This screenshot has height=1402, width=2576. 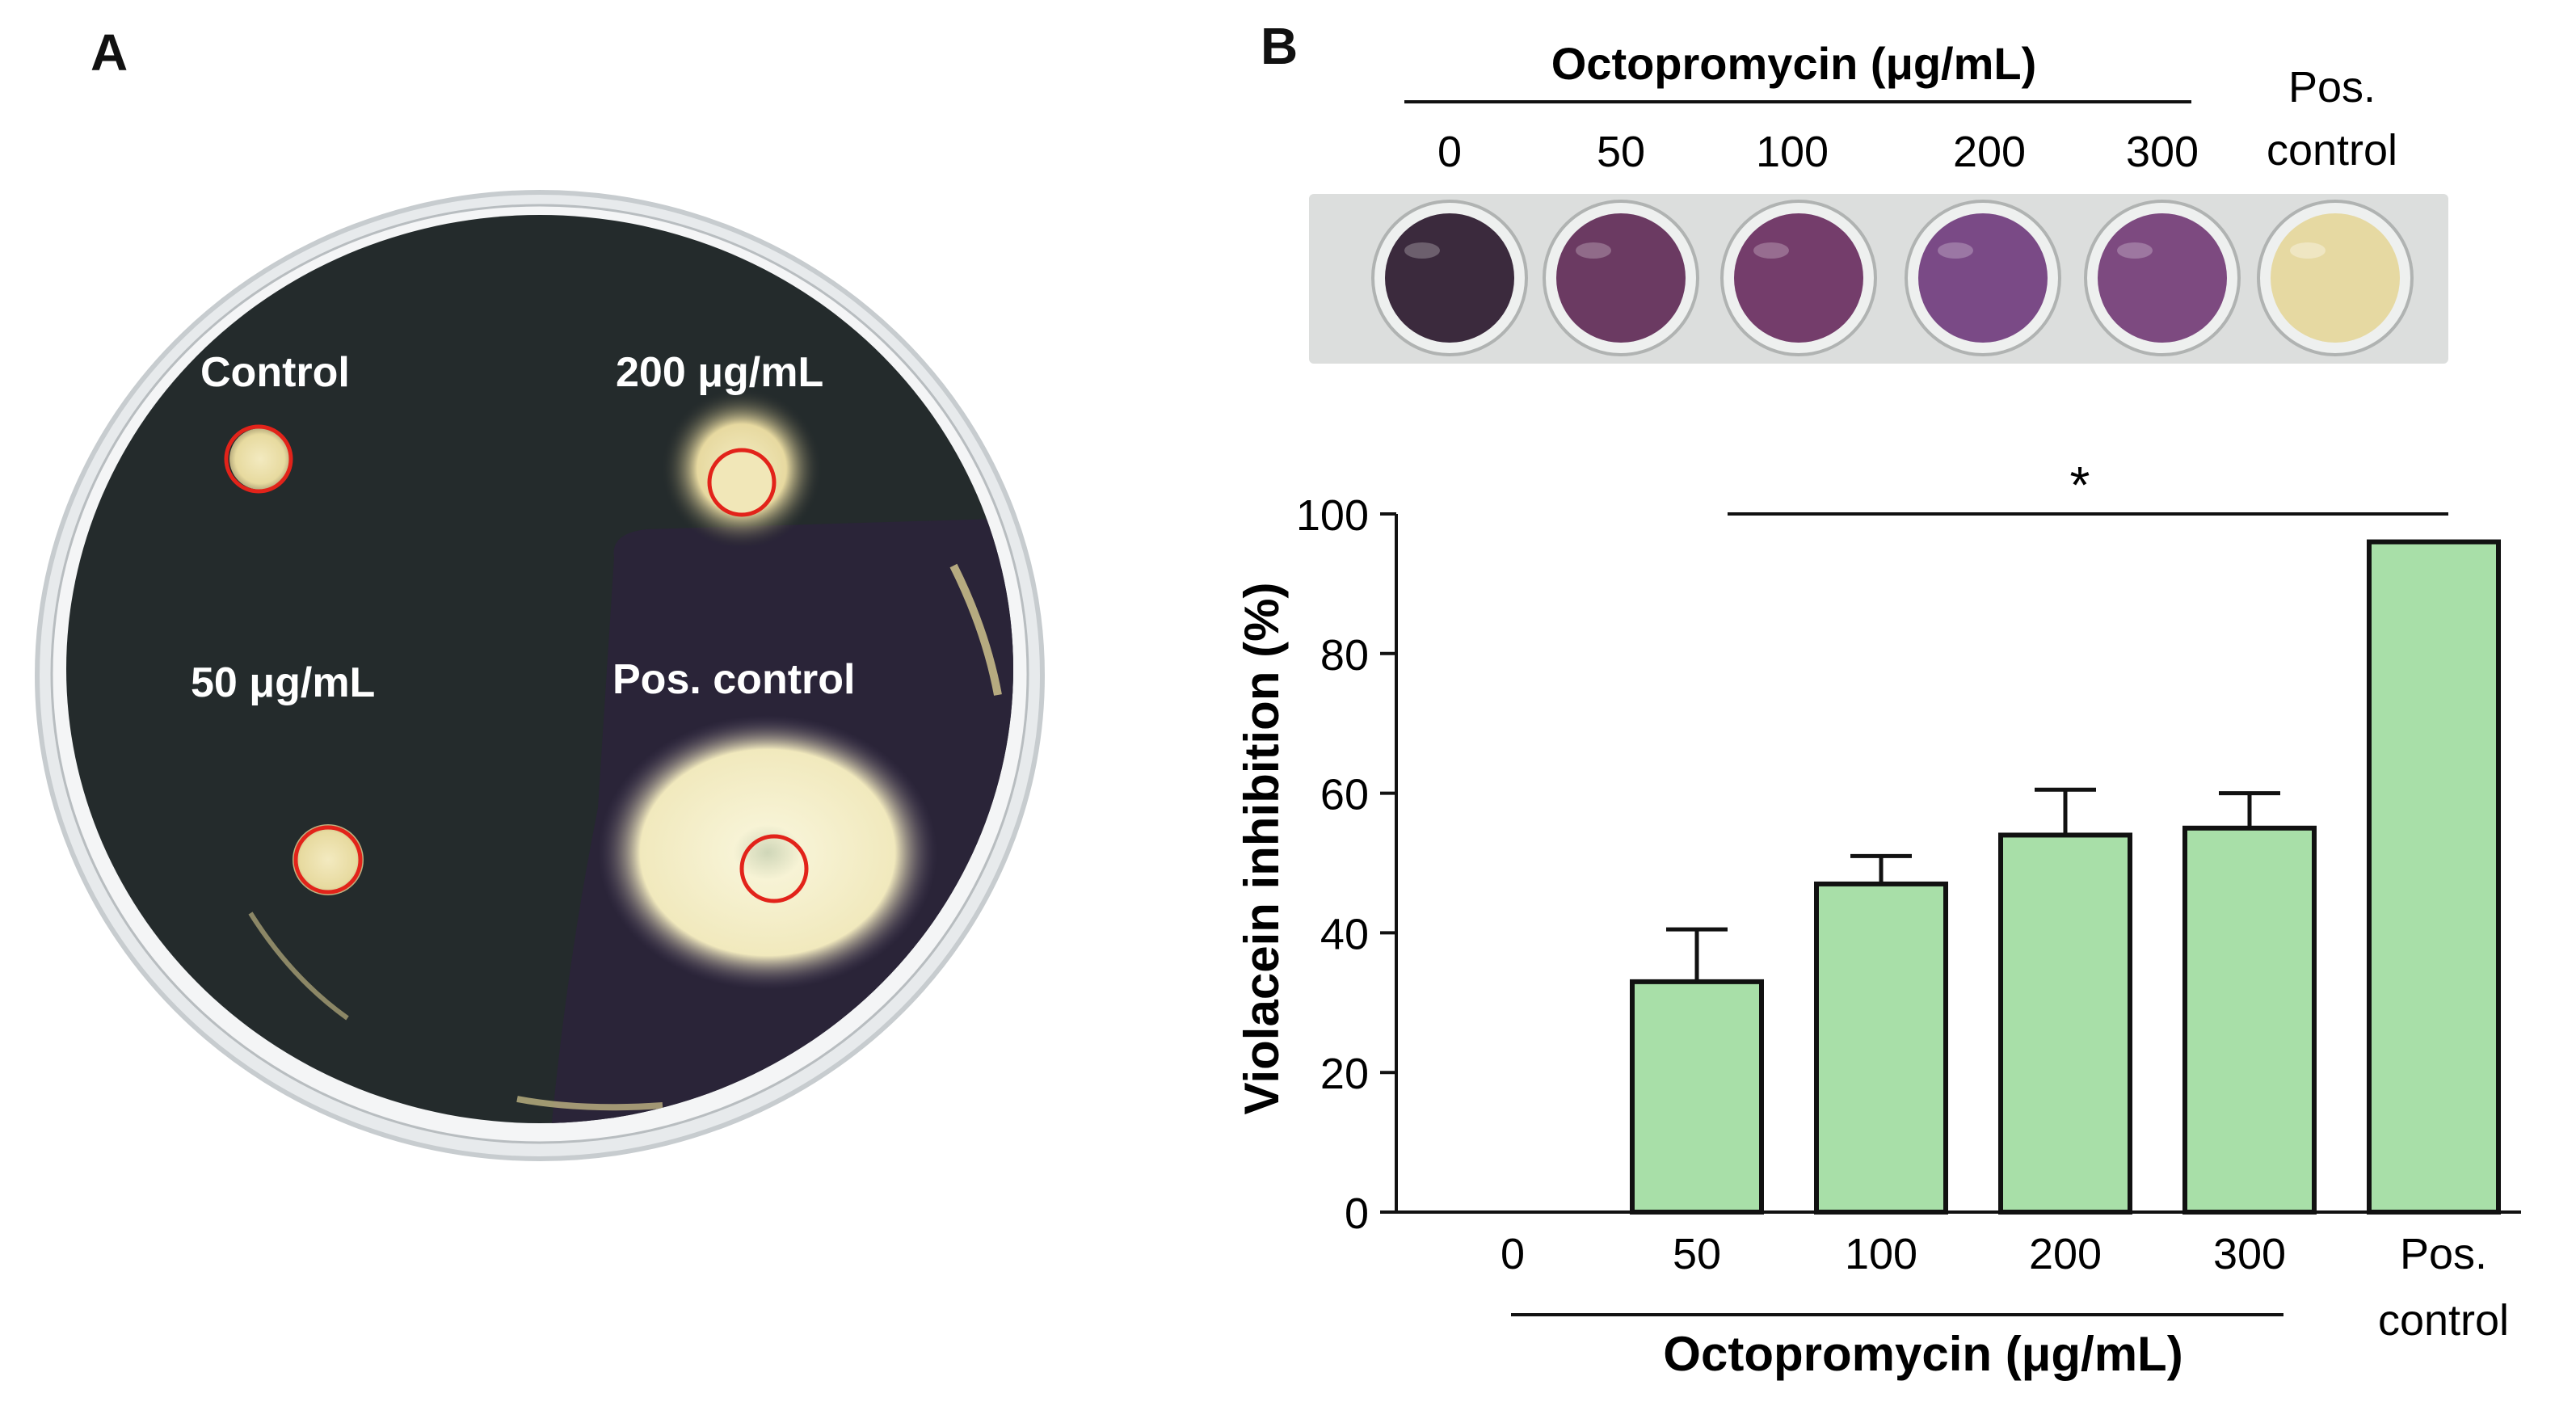 What do you see at coordinates (2443, 1320) in the screenshot?
I see `x-tick-label: control` at bounding box center [2443, 1320].